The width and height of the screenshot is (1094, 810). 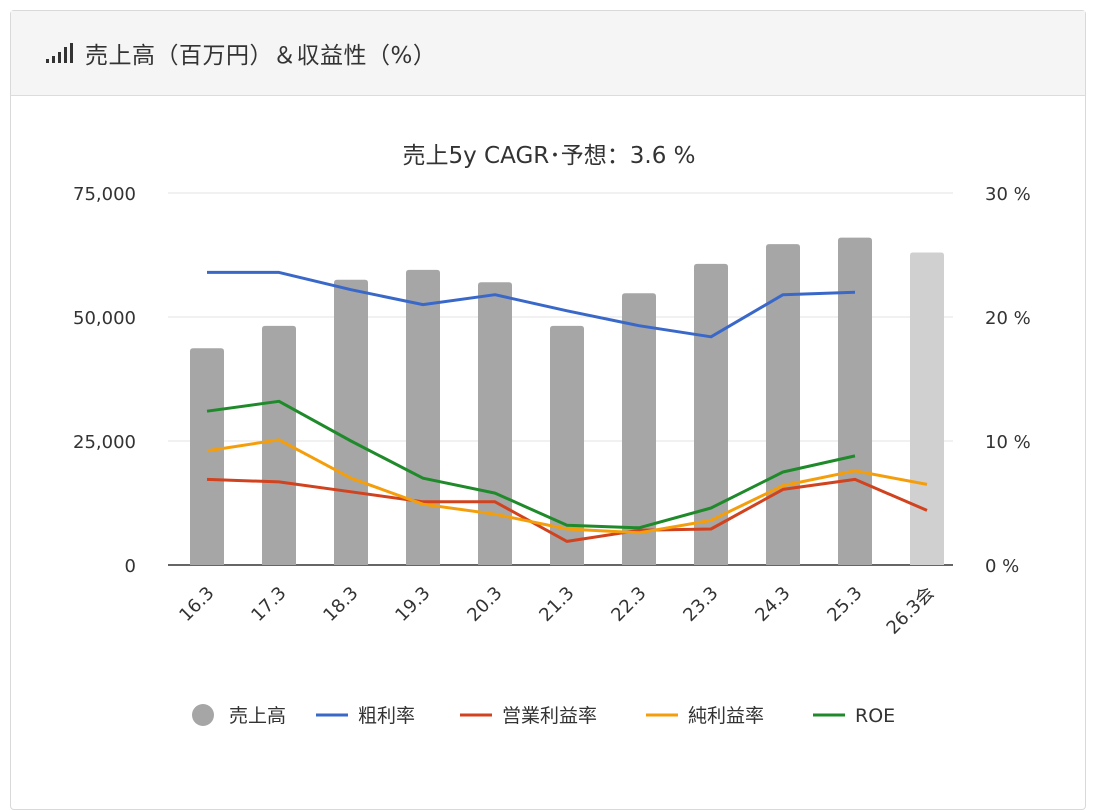 I want to click on series-line-純利益率, so click(x=567, y=486).